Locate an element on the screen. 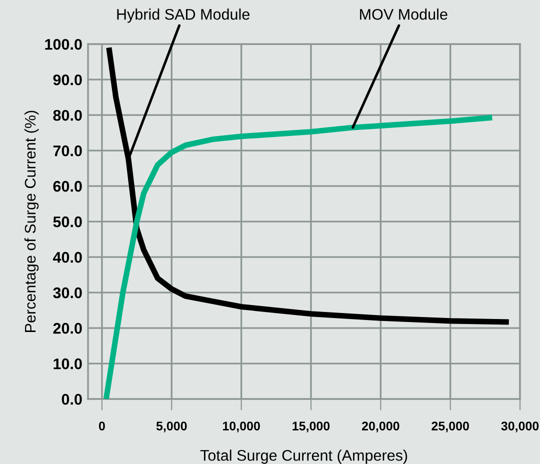 The height and width of the screenshot is (464, 540). annotation: Hybrid SAD Module is located at coordinates (183, 15).